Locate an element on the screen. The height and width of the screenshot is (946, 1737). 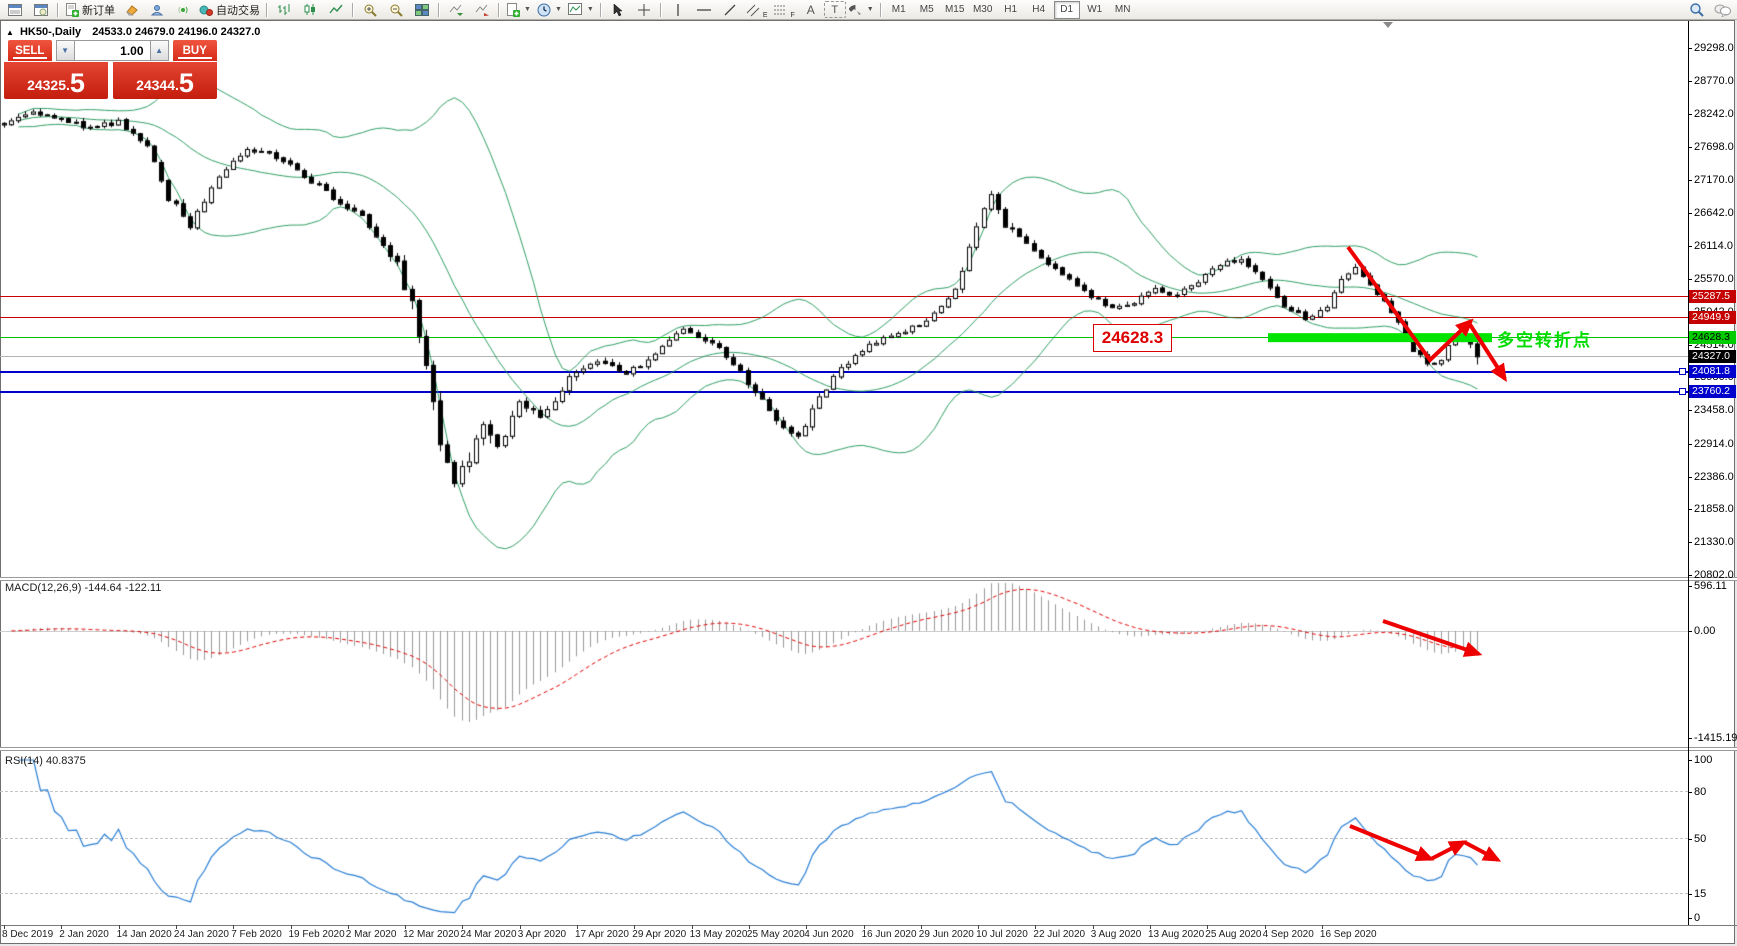
timeframe-button-m1: M1 is located at coordinates (898, 9).